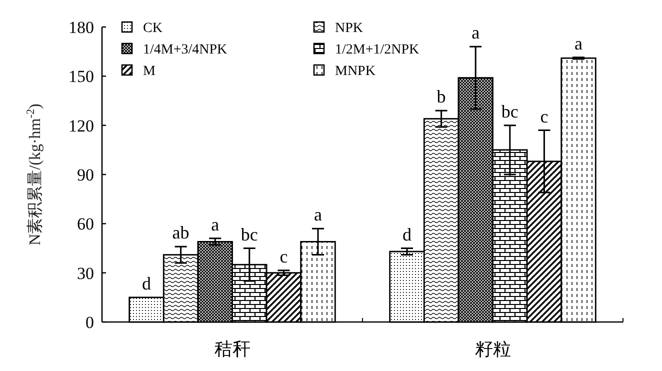  What do you see at coordinates (492, 349) in the screenshot?
I see `x-tick-label: 籽粒` at bounding box center [492, 349].